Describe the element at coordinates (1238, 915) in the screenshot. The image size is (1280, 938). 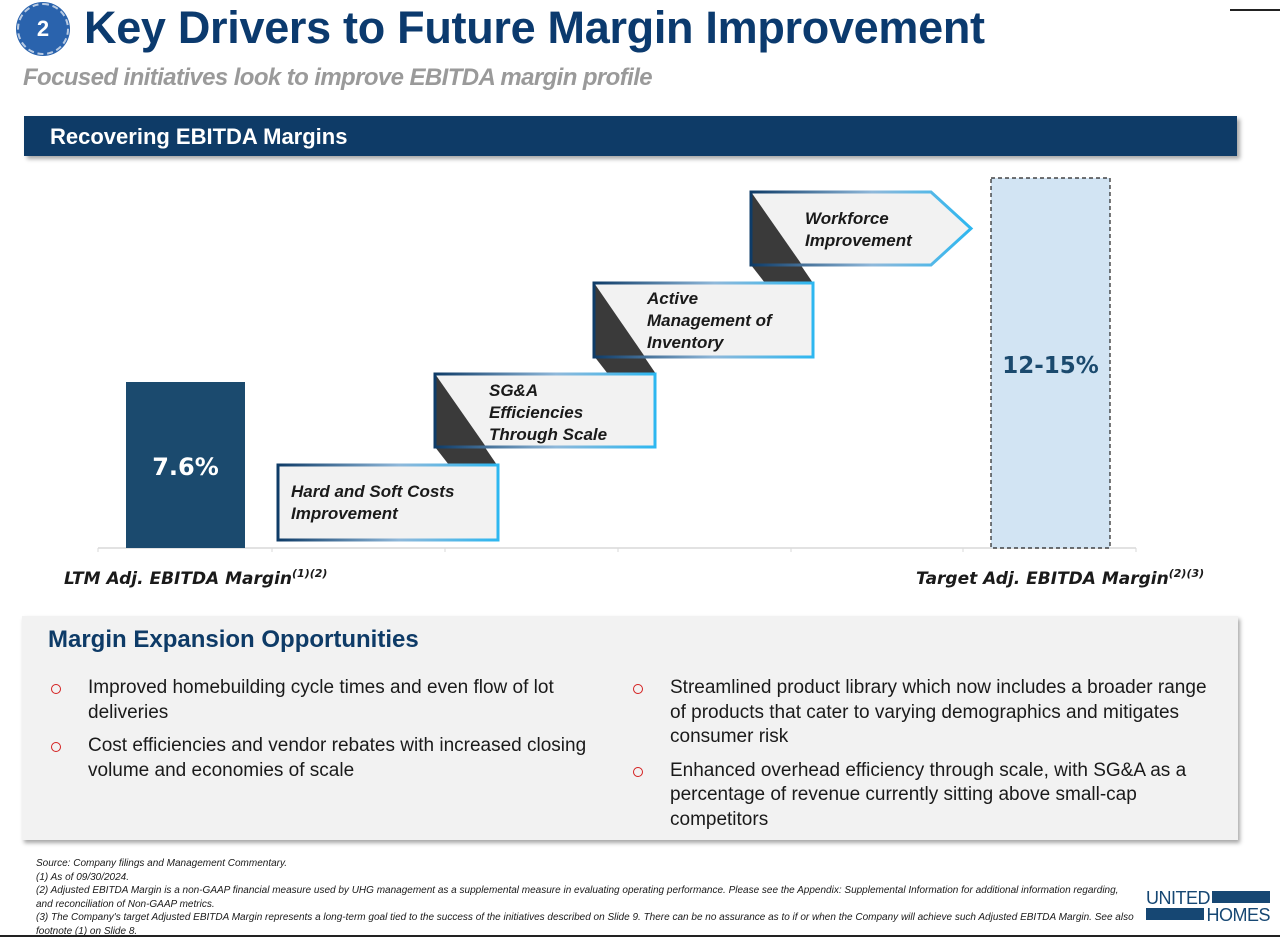
I see `logo-word-homes: HOMES` at that location.